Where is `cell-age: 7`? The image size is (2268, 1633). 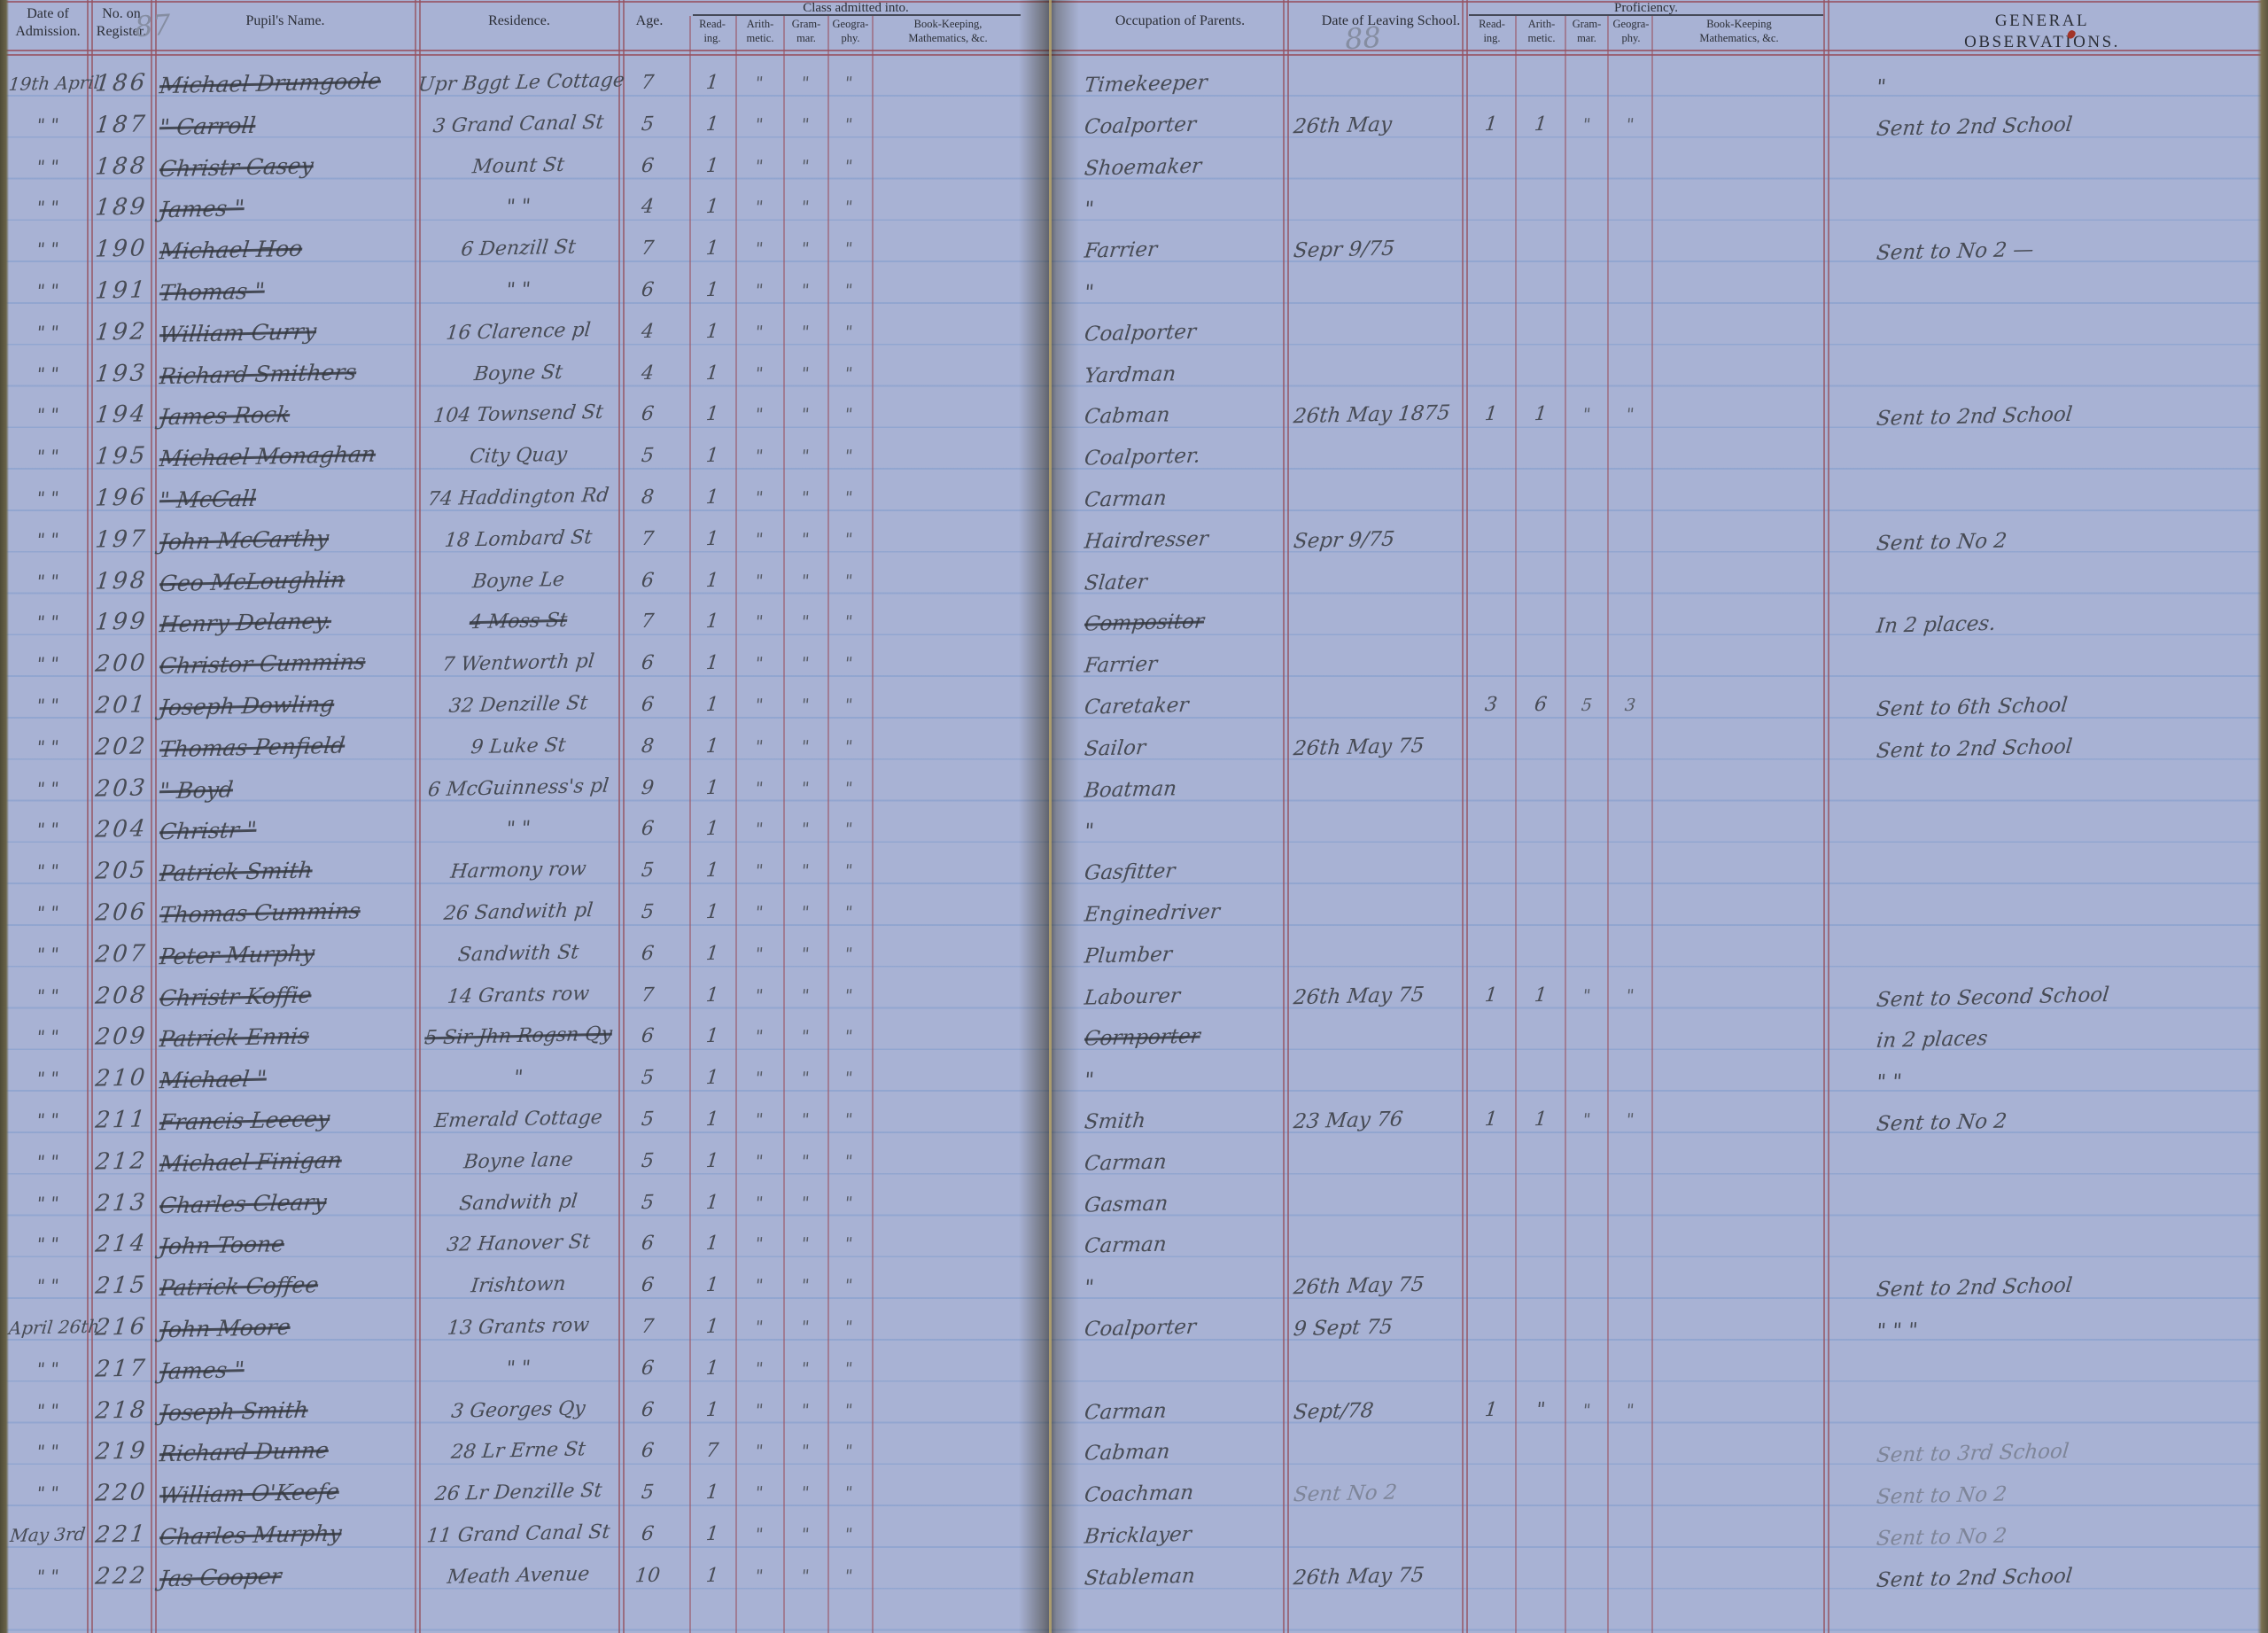 cell-age: 7 is located at coordinates (648, 1327).